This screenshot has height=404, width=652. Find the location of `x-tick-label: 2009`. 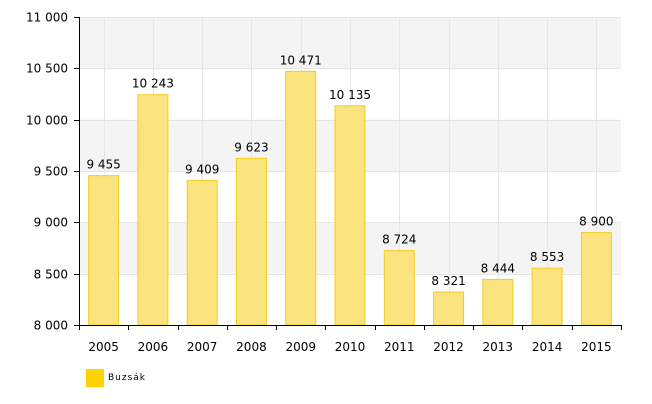

x-tick-label: 2009 is located at coordinates (300, 347).